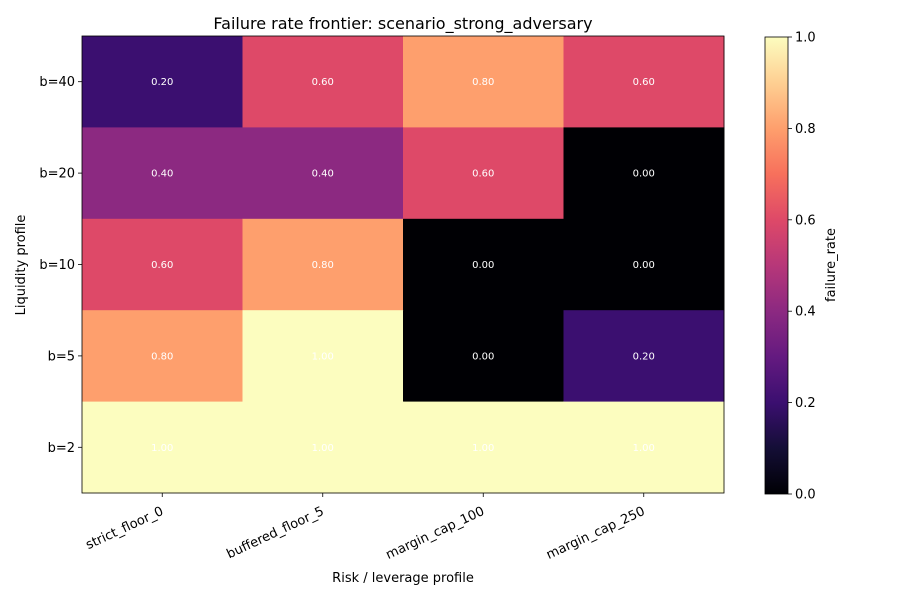  I want to click on x-tick-label: margin_cap_250, so click(595, 533).